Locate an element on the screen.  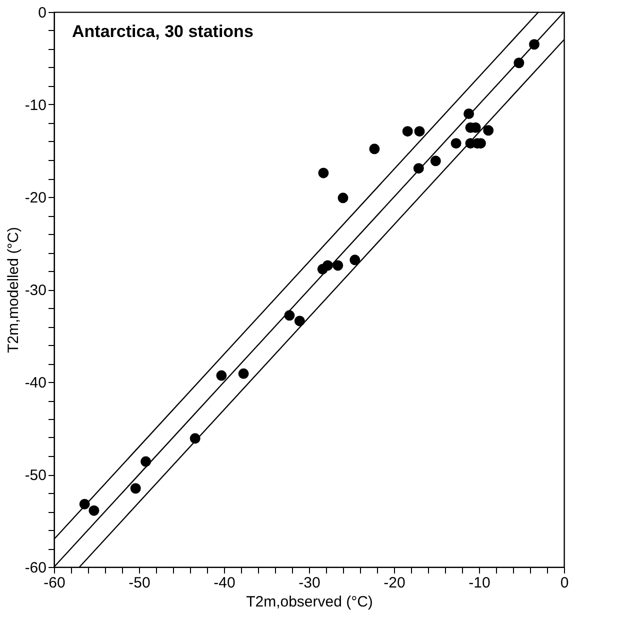
y-tick-label: -30 is located at coordinates (35, 290).